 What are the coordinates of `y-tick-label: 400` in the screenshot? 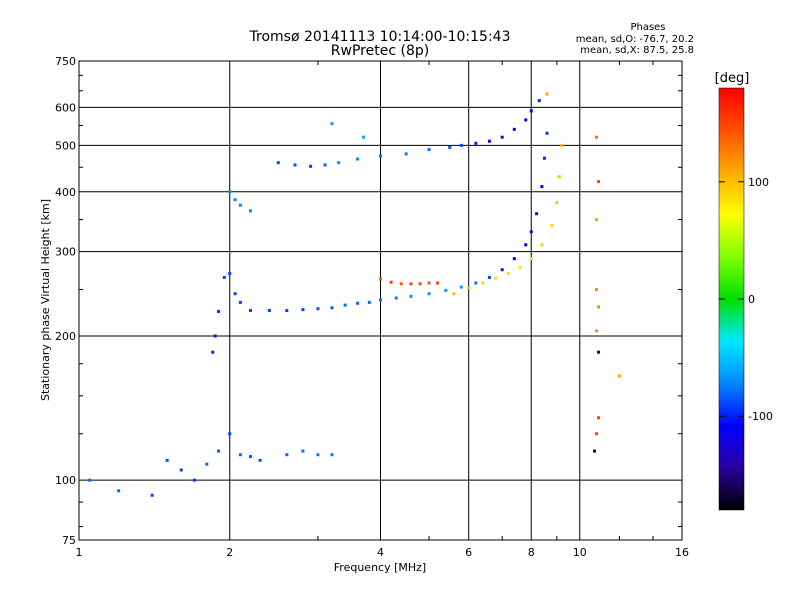 It's located at (65, 192).